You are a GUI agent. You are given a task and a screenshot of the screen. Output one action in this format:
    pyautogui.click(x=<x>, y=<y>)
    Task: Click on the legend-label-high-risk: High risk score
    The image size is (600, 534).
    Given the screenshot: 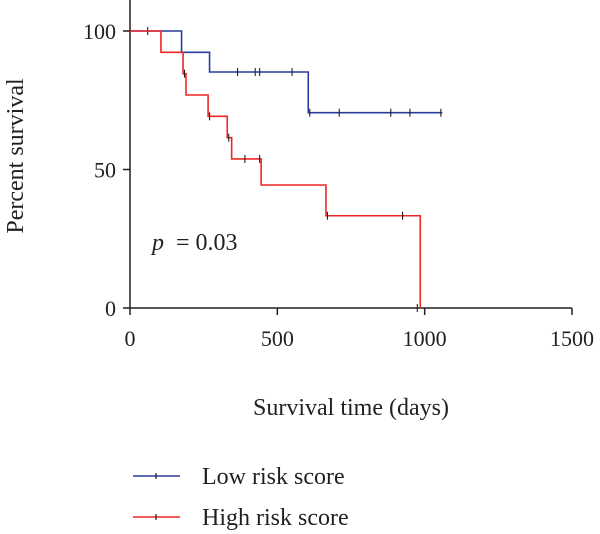 What is the action you would take?
    pyautogui.click(x=275, y=518)
    